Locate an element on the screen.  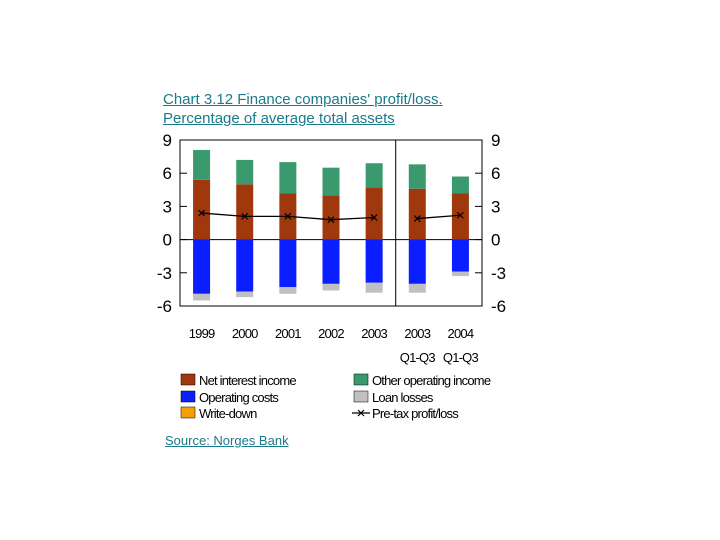
legend-label: Pre-tax profit/loss is located at coordinates (415, 413).